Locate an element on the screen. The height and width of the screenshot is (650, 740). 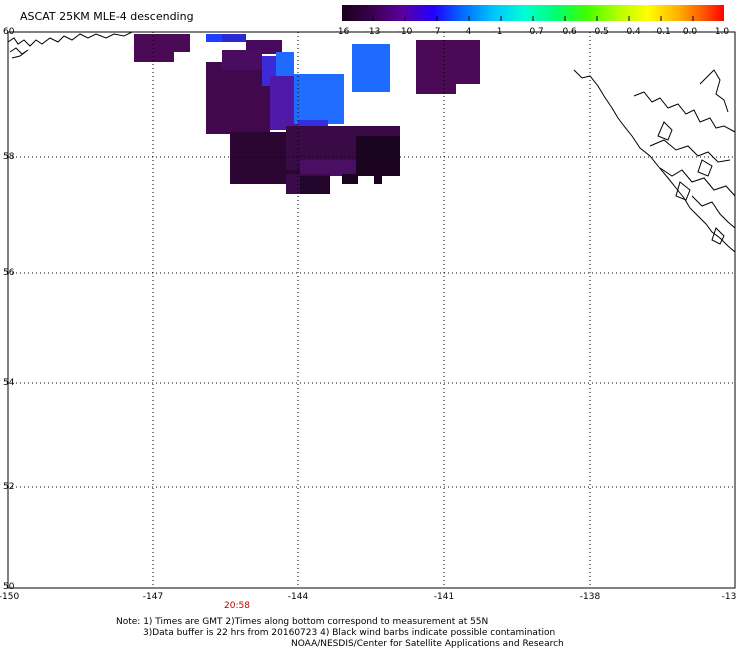
lon-label: -13 is located at coordinates (729, 597).